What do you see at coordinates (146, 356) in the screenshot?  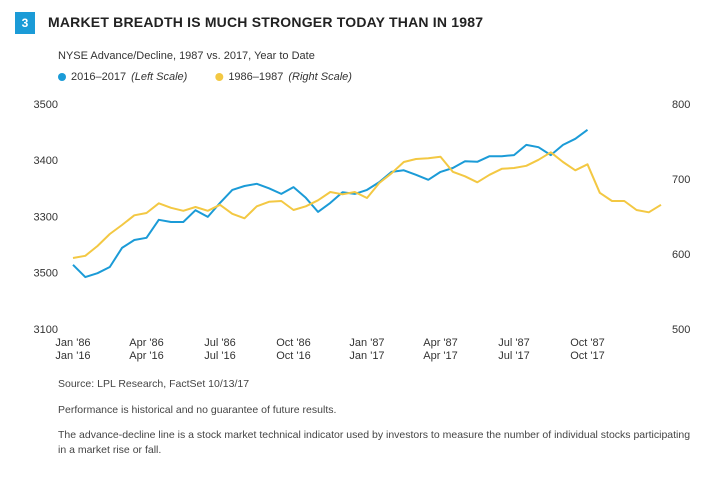 I see `x-tick-label-secondary: Apr '16` at bounding box center [146, 356].